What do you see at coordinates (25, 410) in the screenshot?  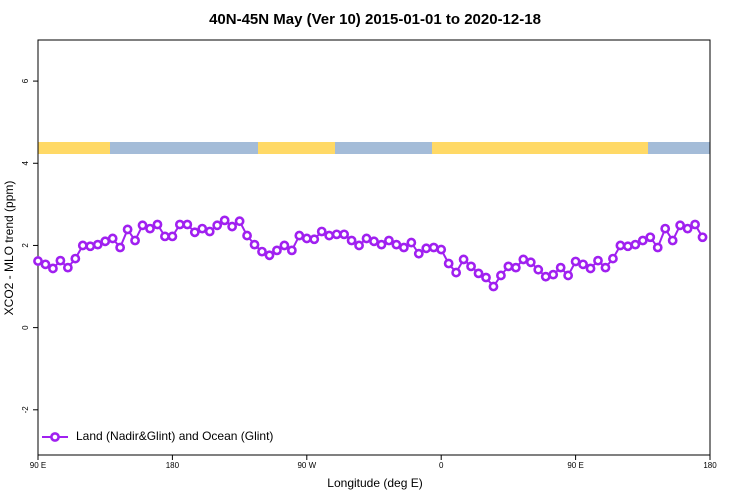 I see `y-tick-label: -2` at bounding box center [25, 410].